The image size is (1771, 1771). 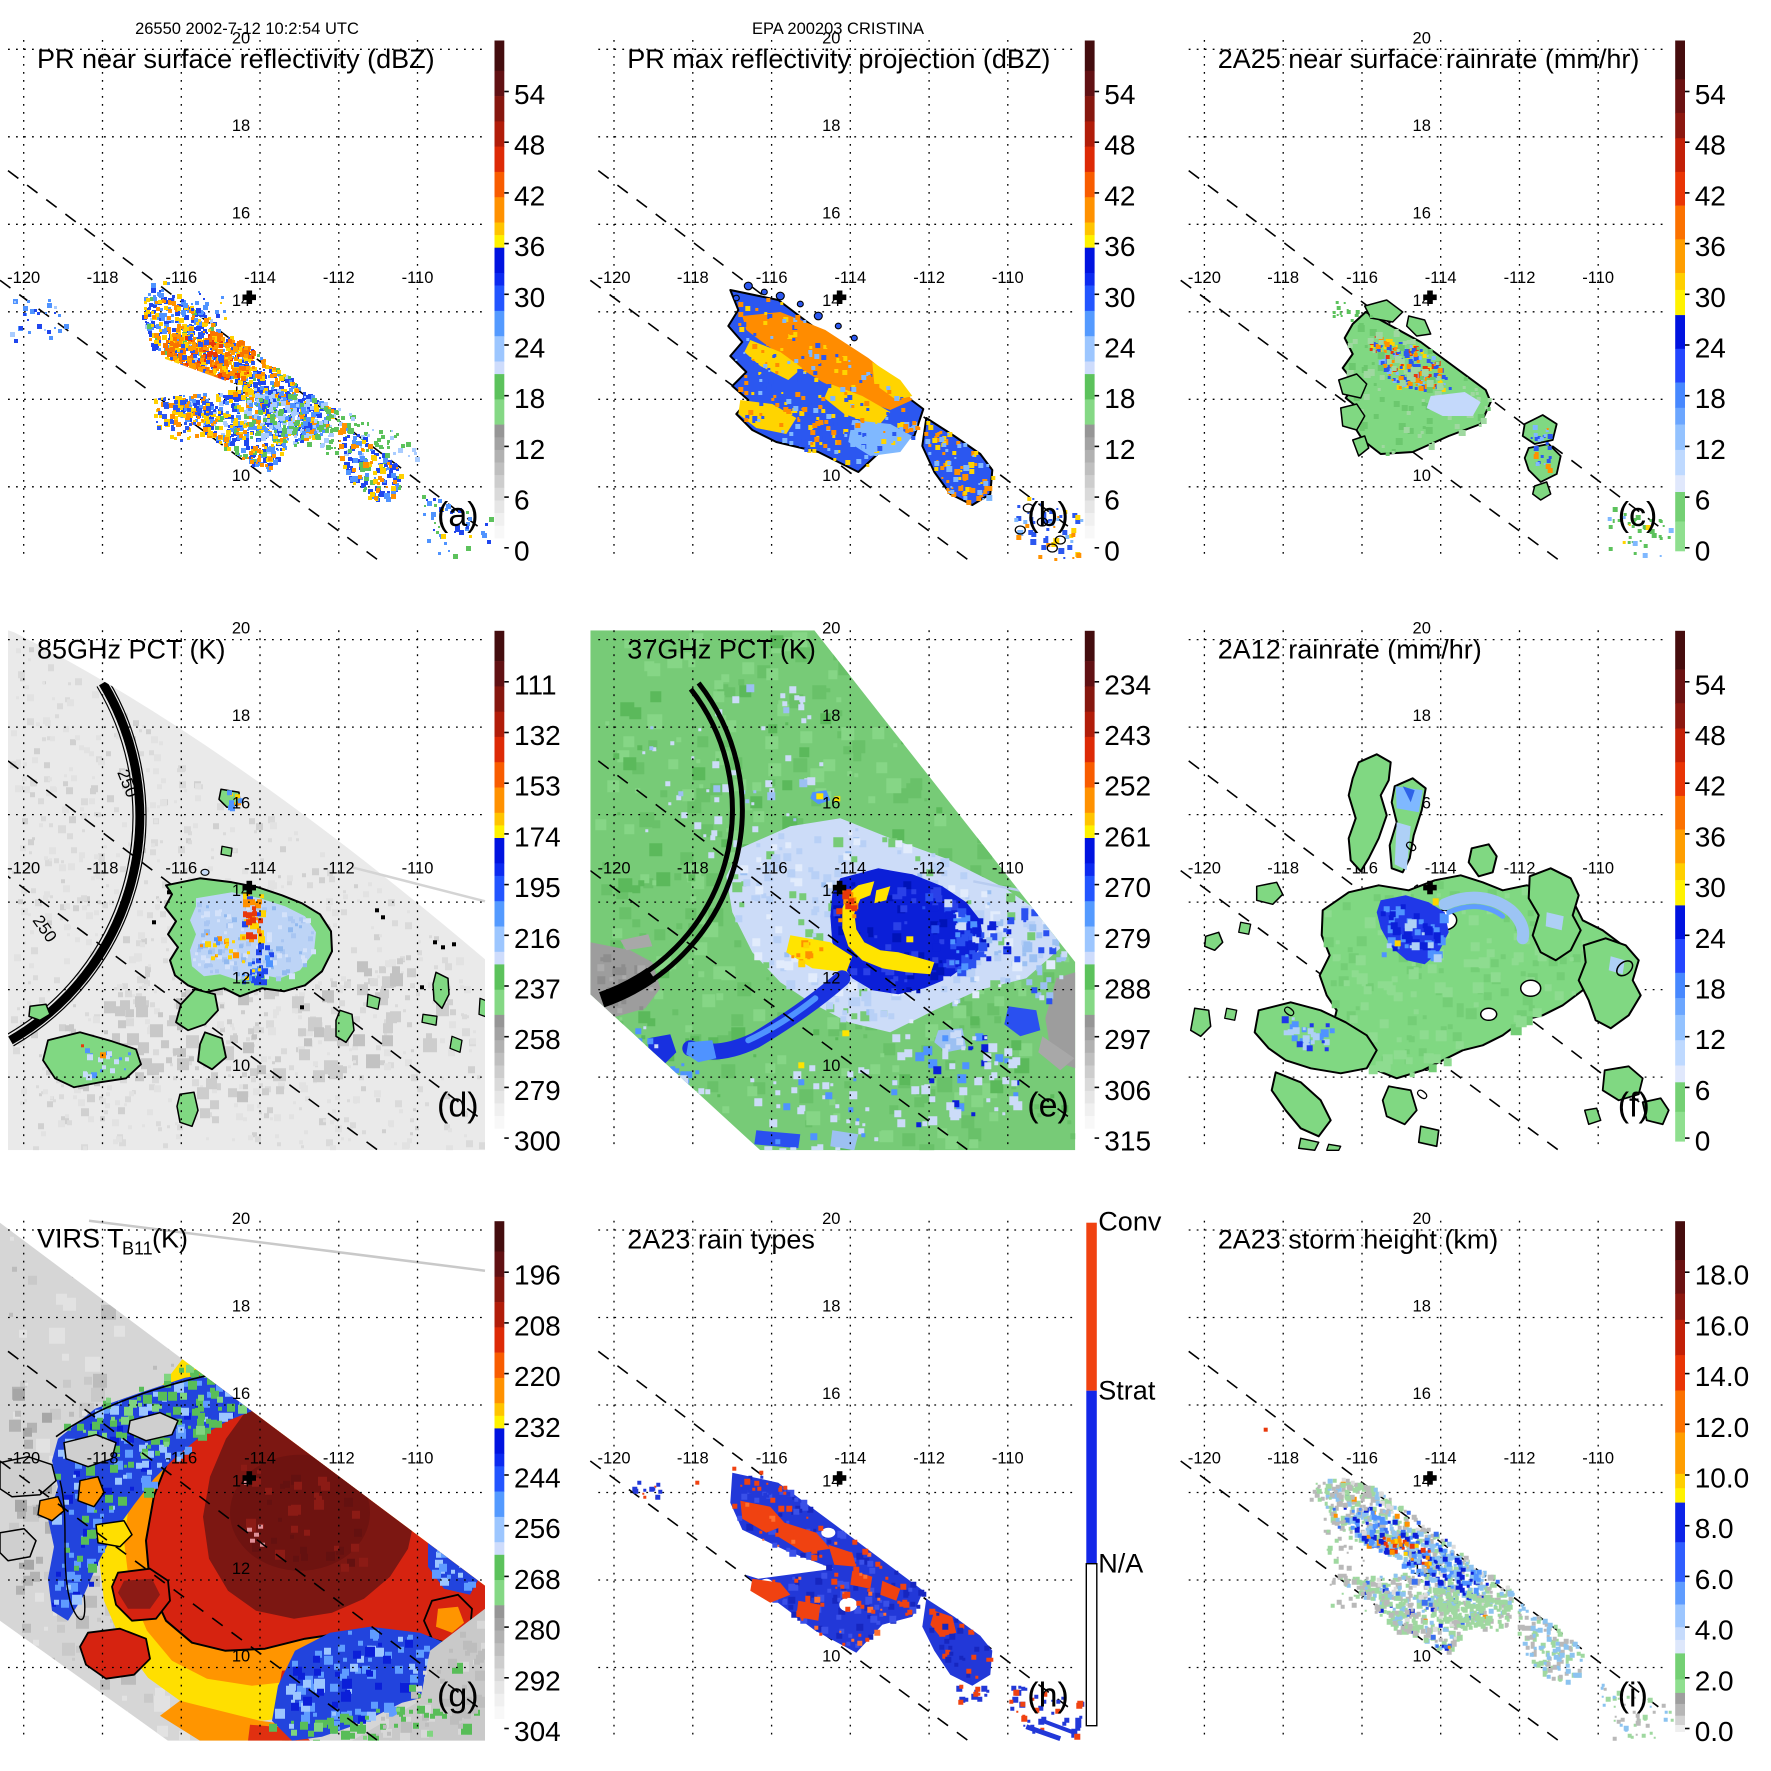 I want to click on svg-text: (d), so click(x=458, y=1105).